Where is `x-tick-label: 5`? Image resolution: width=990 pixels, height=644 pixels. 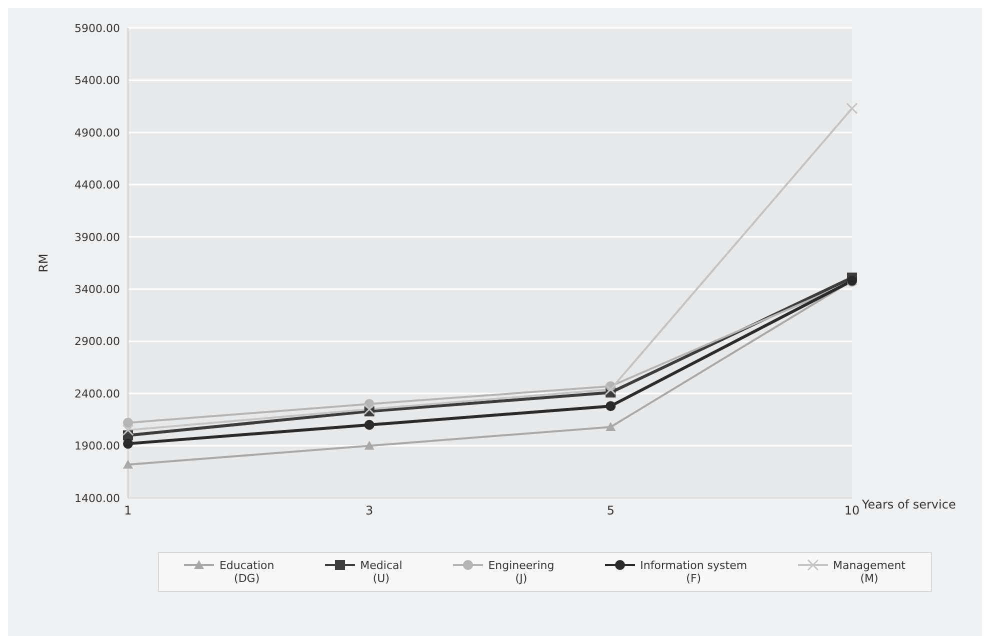
x-tick-label: 5 is located at coordinates (610, 511).